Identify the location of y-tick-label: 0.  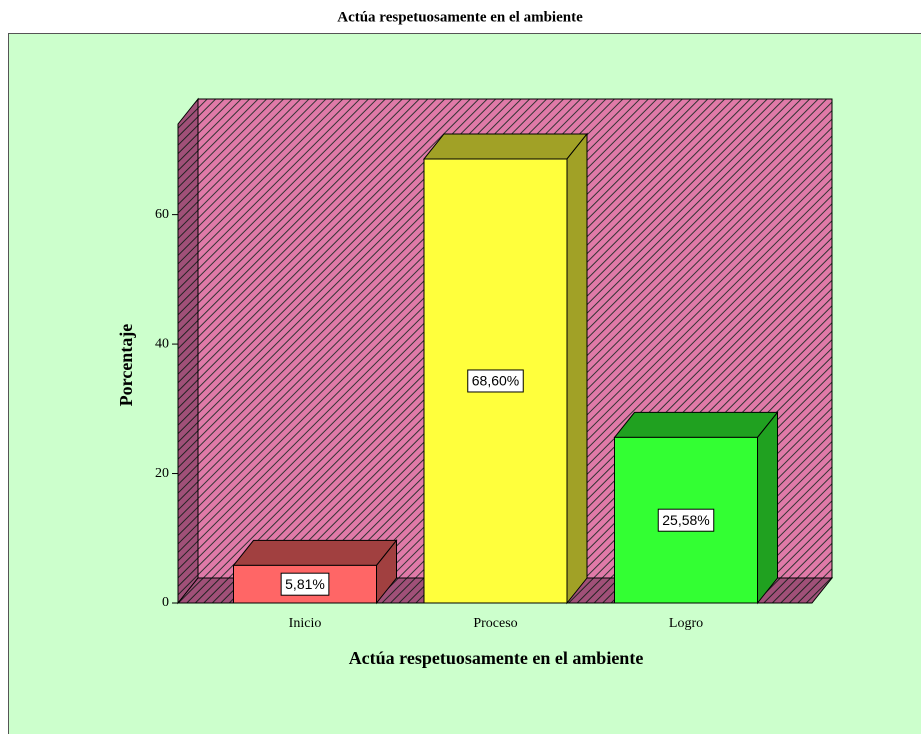
(165, 602).